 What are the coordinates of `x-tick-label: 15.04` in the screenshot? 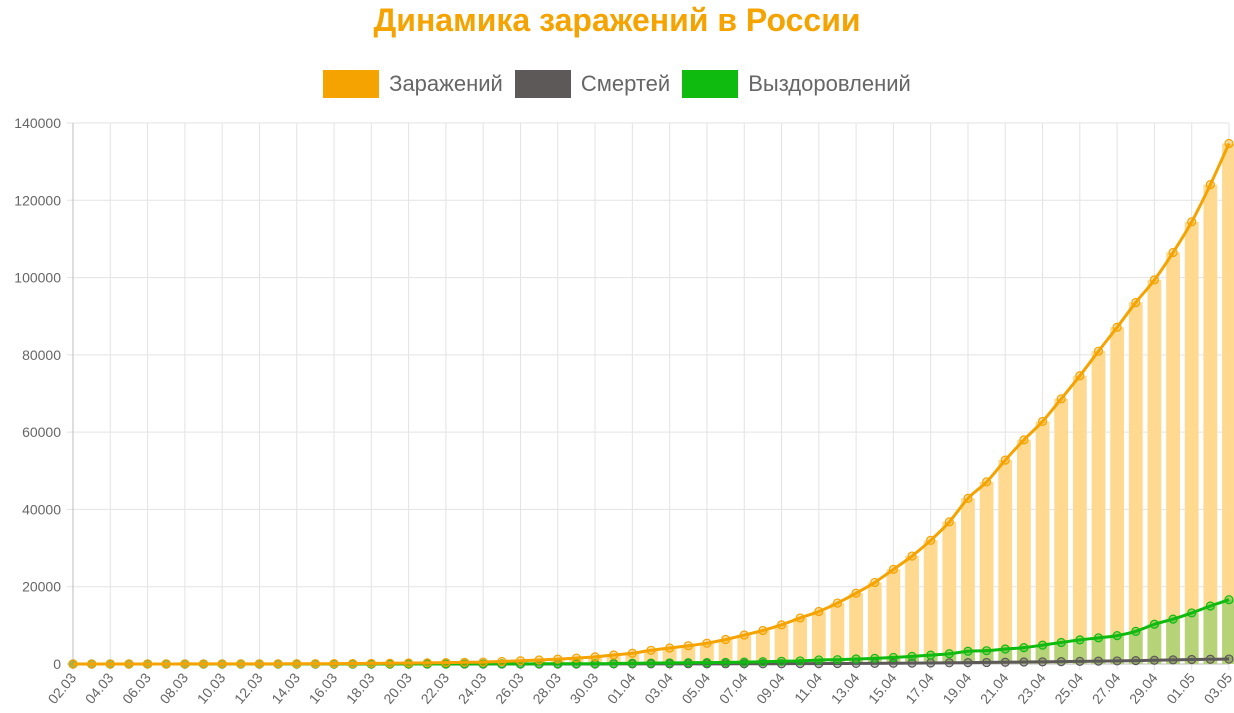 It's located at (882, 687).